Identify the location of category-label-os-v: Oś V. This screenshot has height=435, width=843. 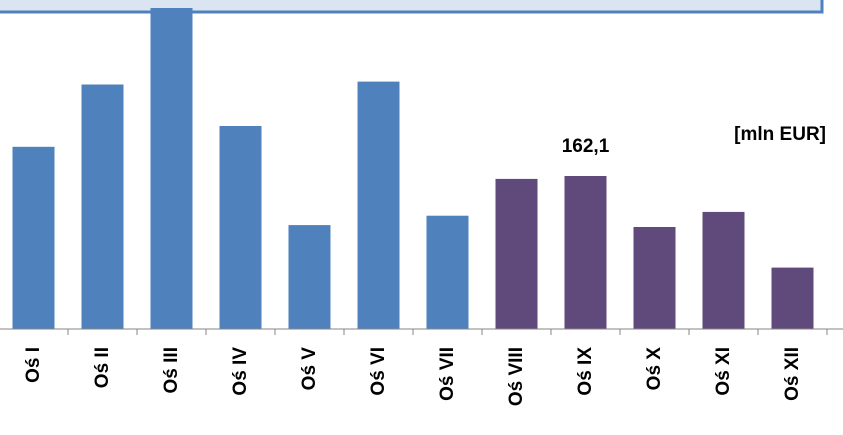
(309, 369).